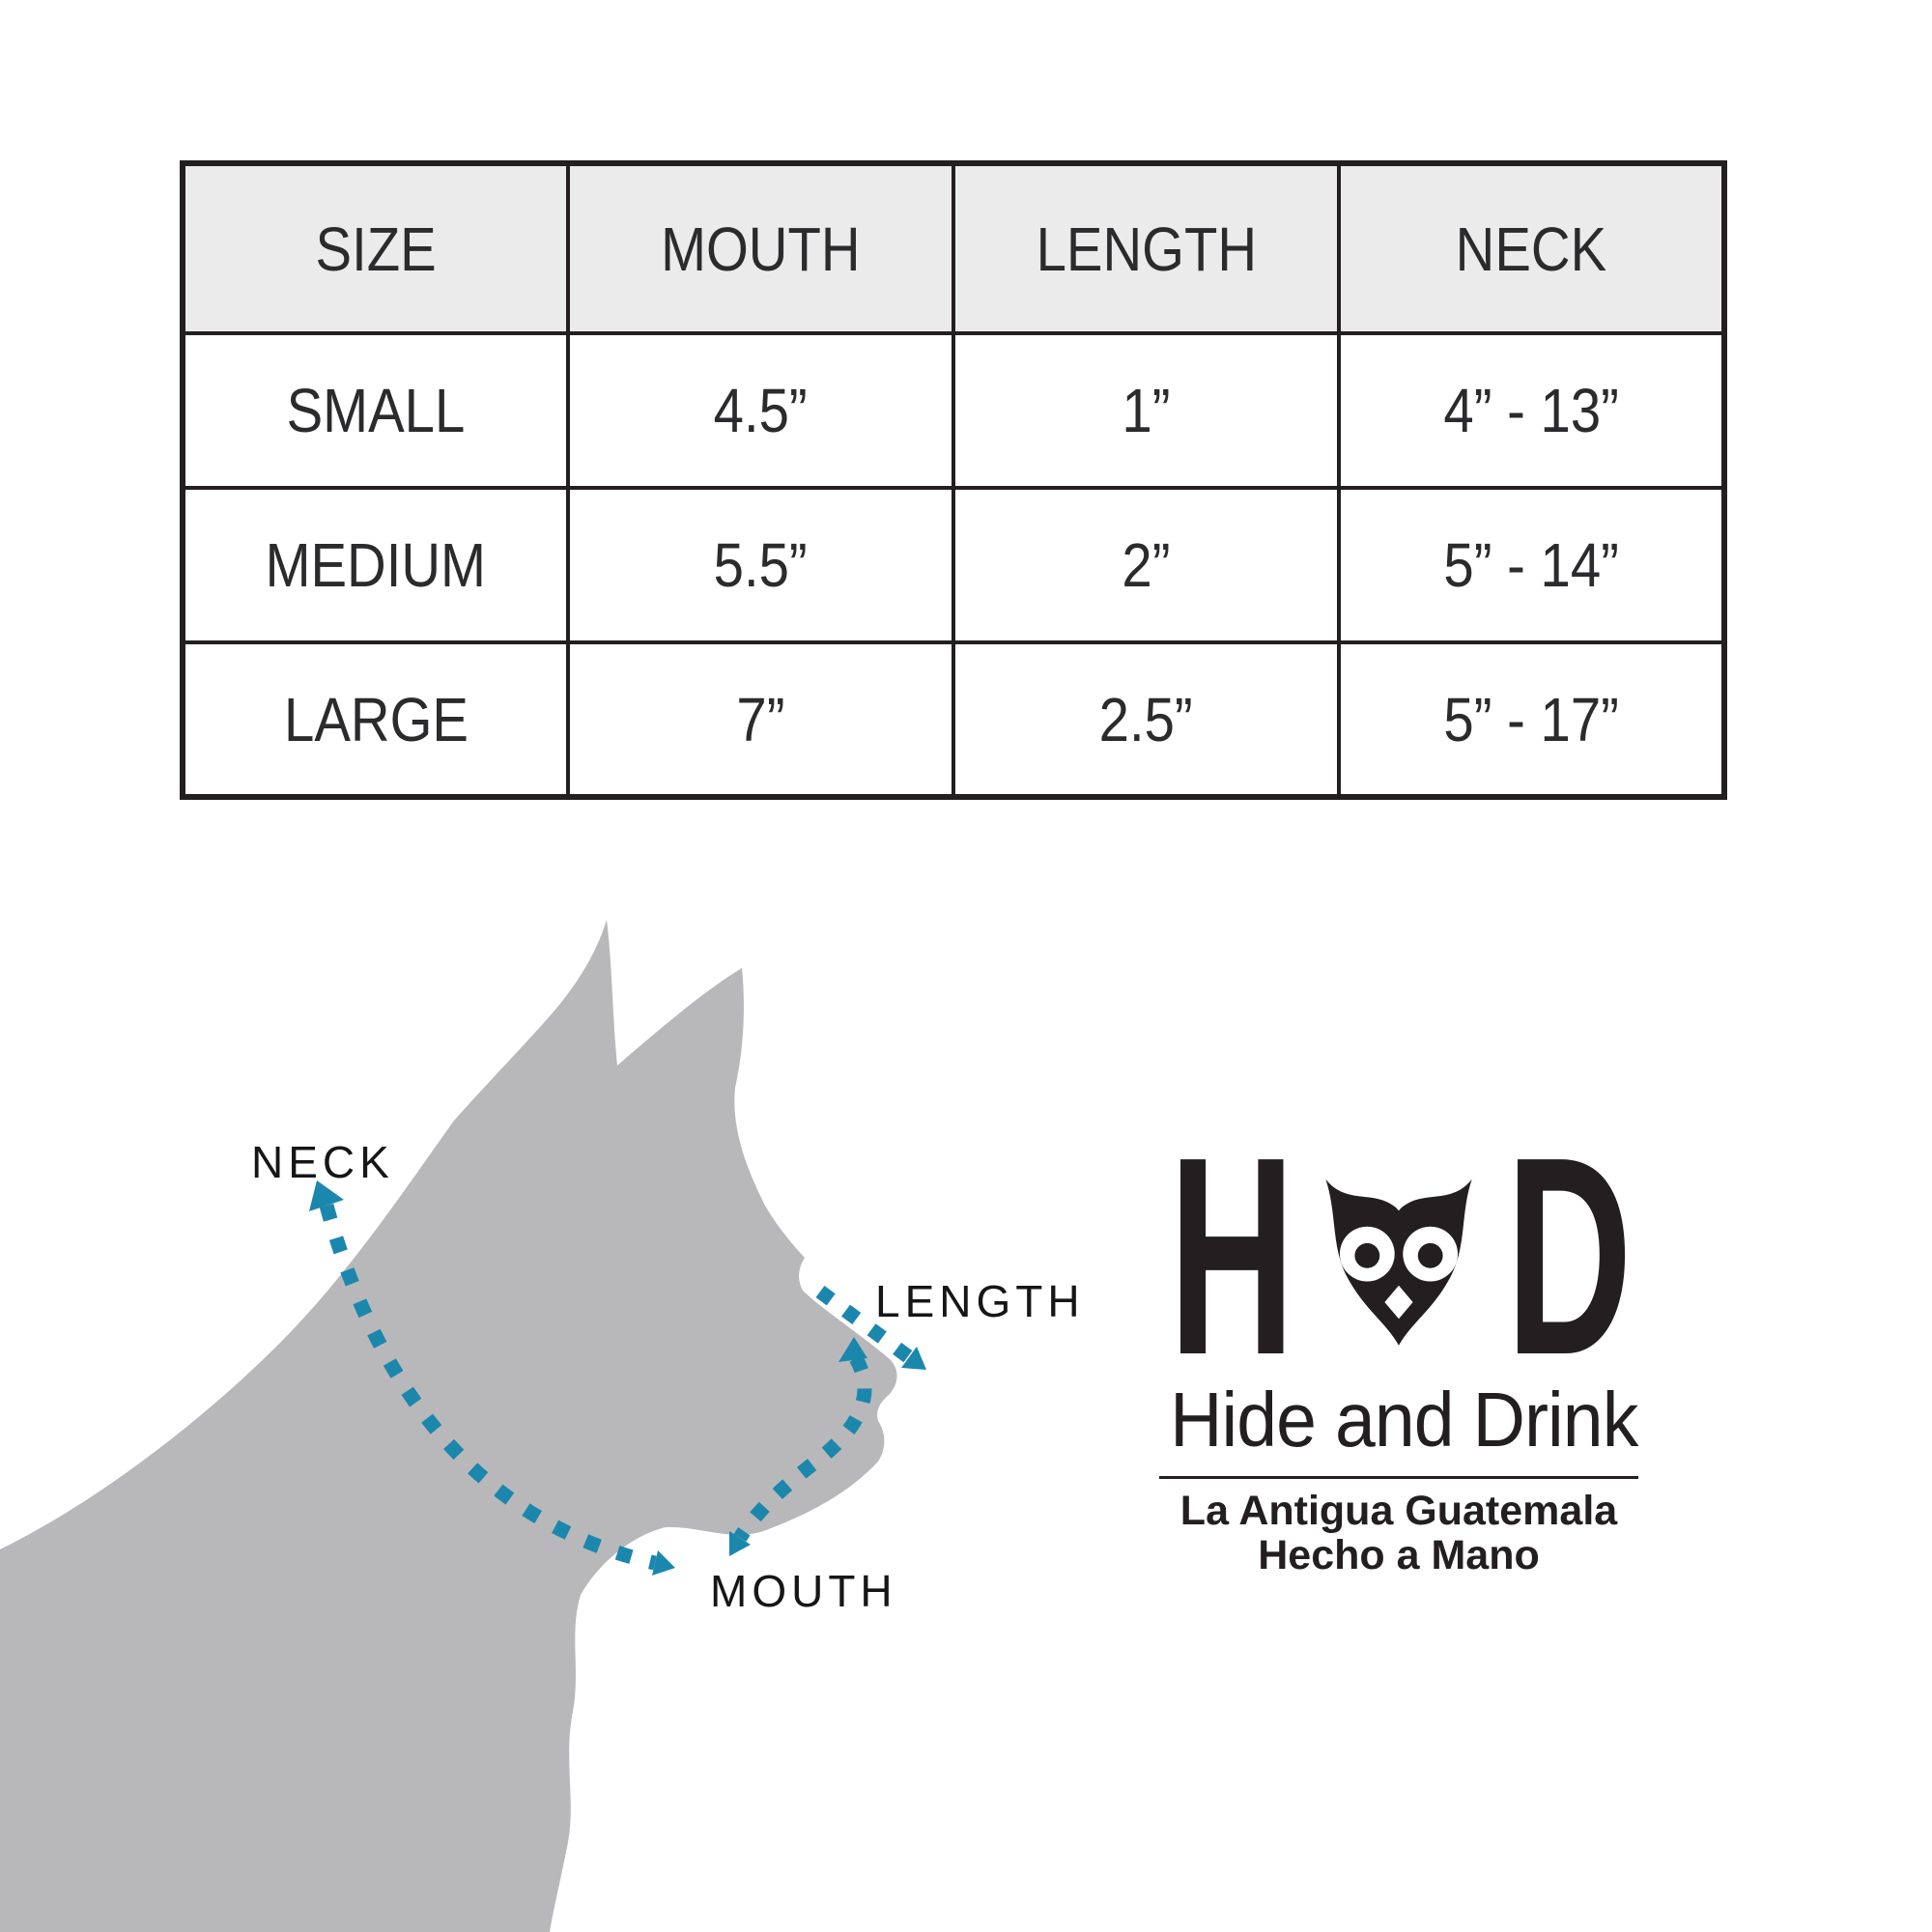 The image size is (1932, 1932). Describe the element at coordinates (980, 1301) in the screenshot. I see `length-label: LENGTH` at that location.